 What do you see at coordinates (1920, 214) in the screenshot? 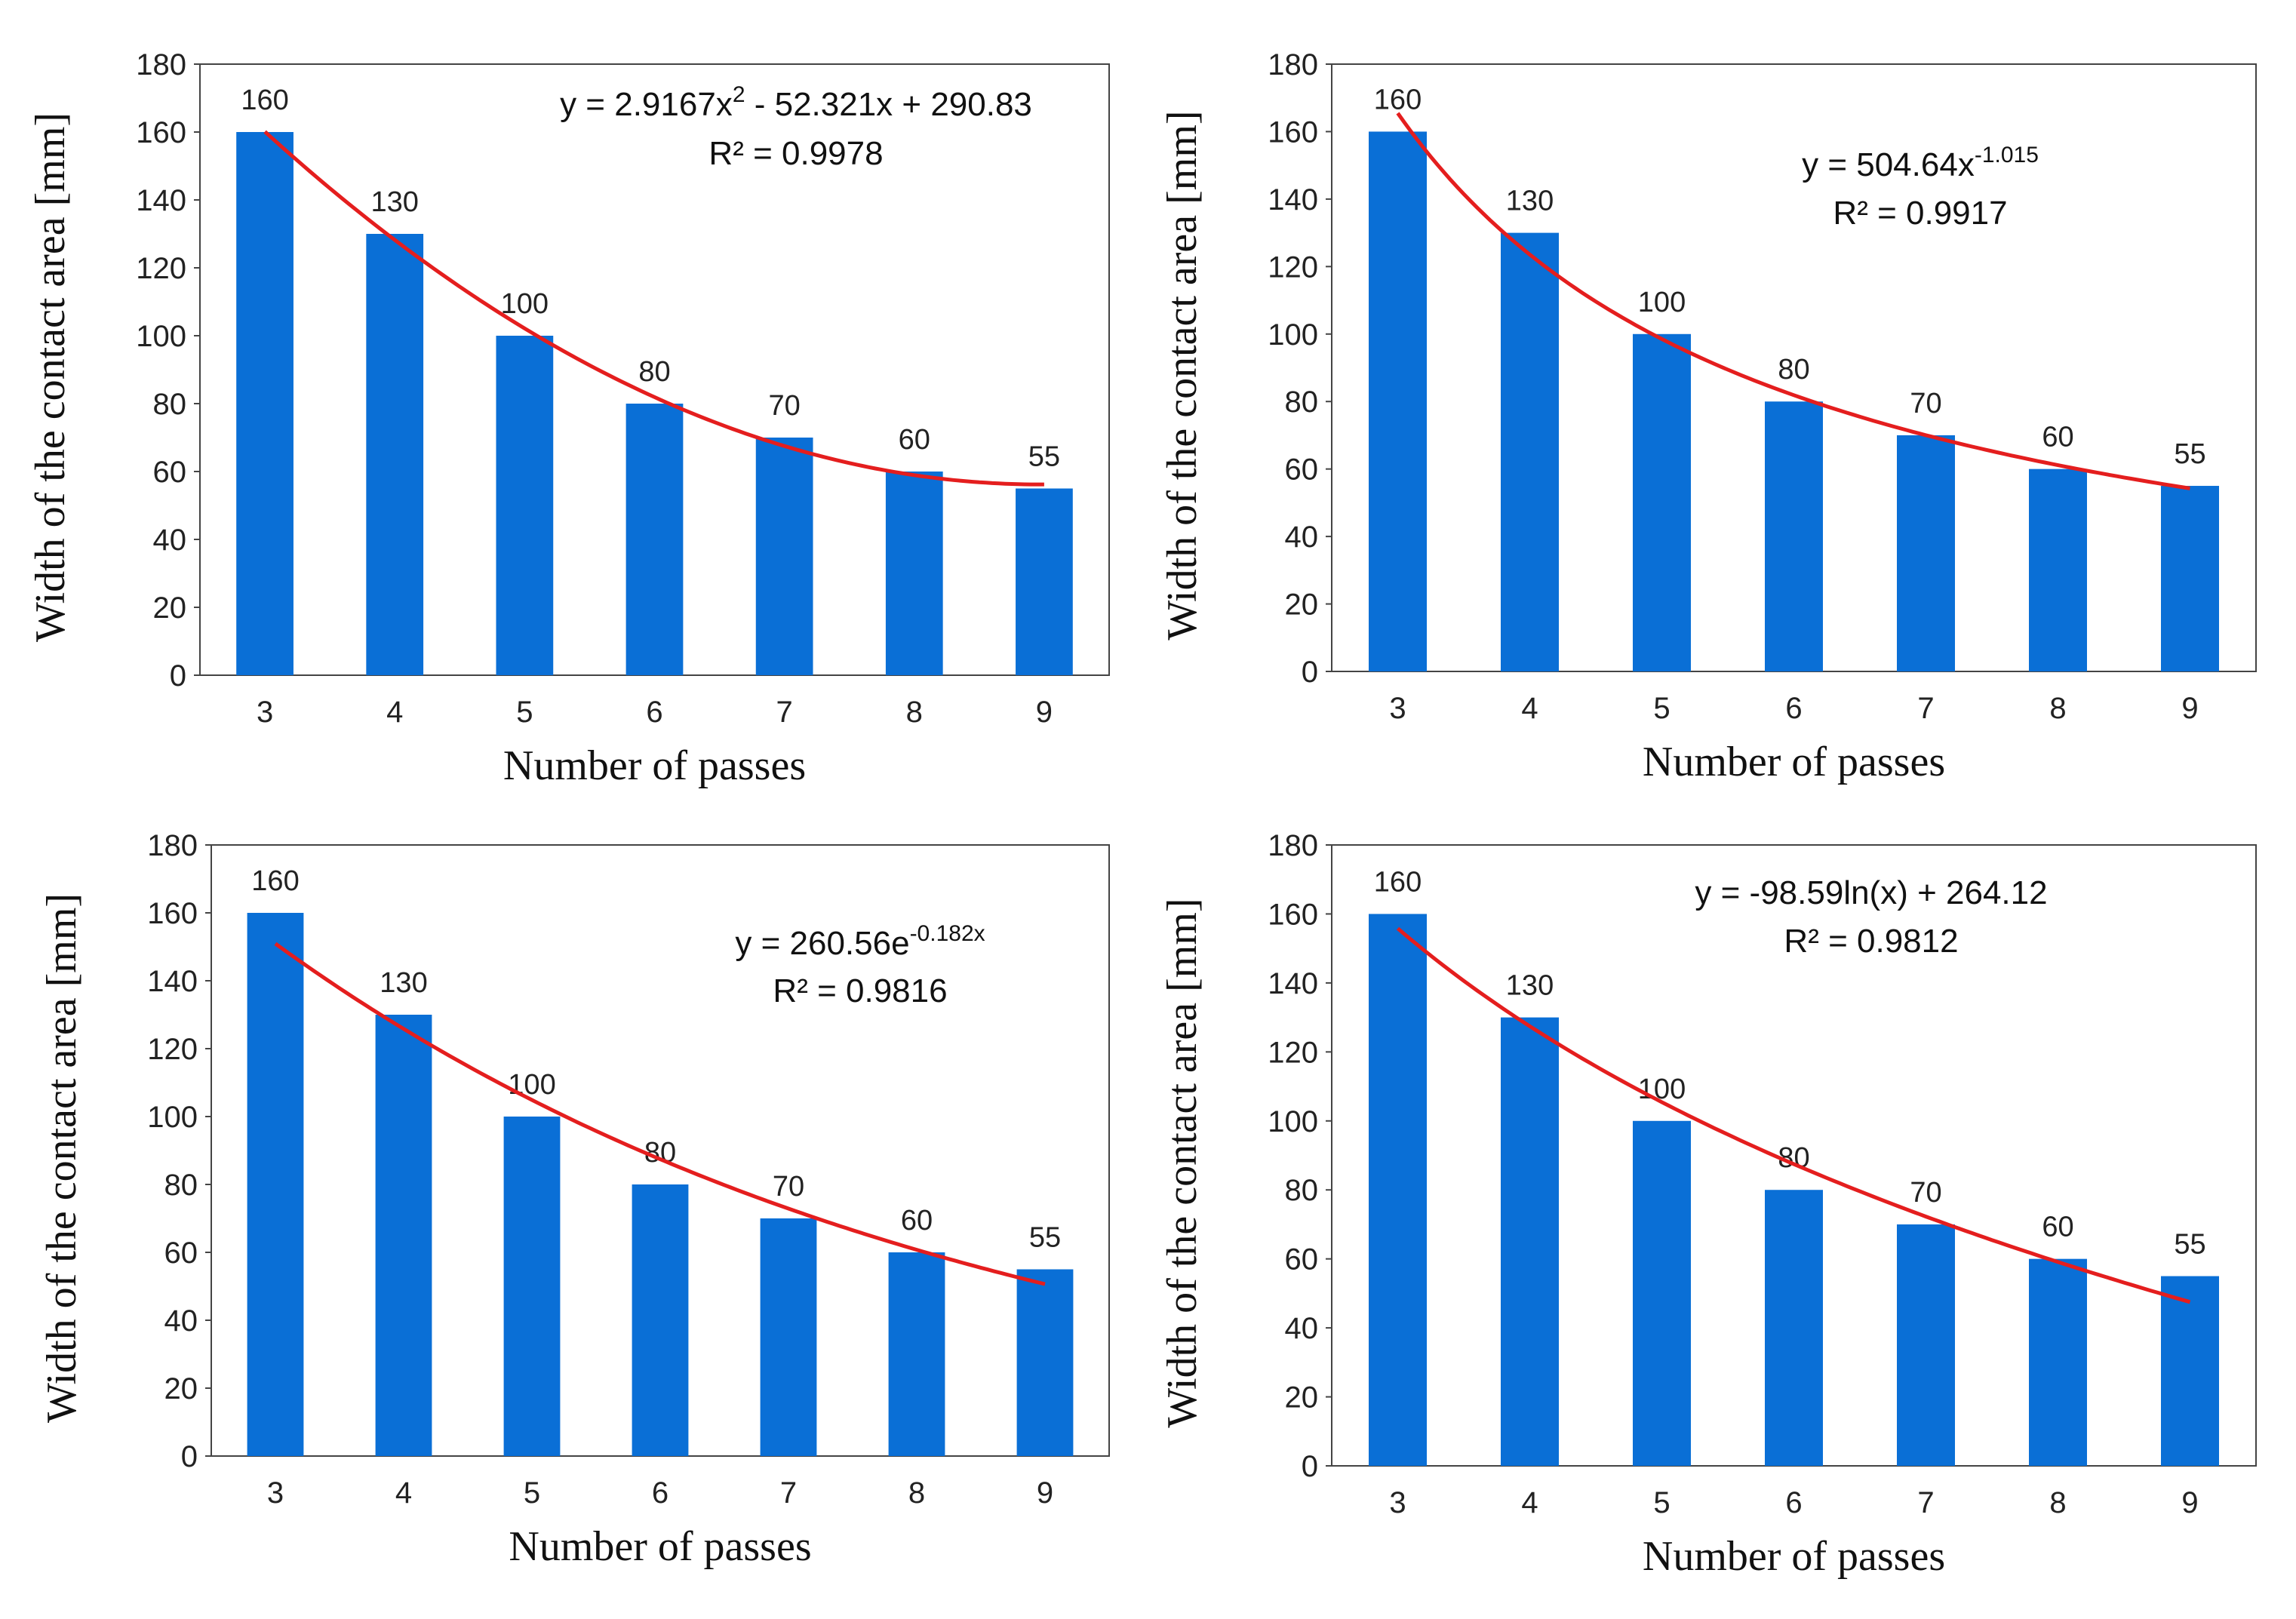
I see `r-squared: R² = 0.9917` at bounding box center [1920, 214].